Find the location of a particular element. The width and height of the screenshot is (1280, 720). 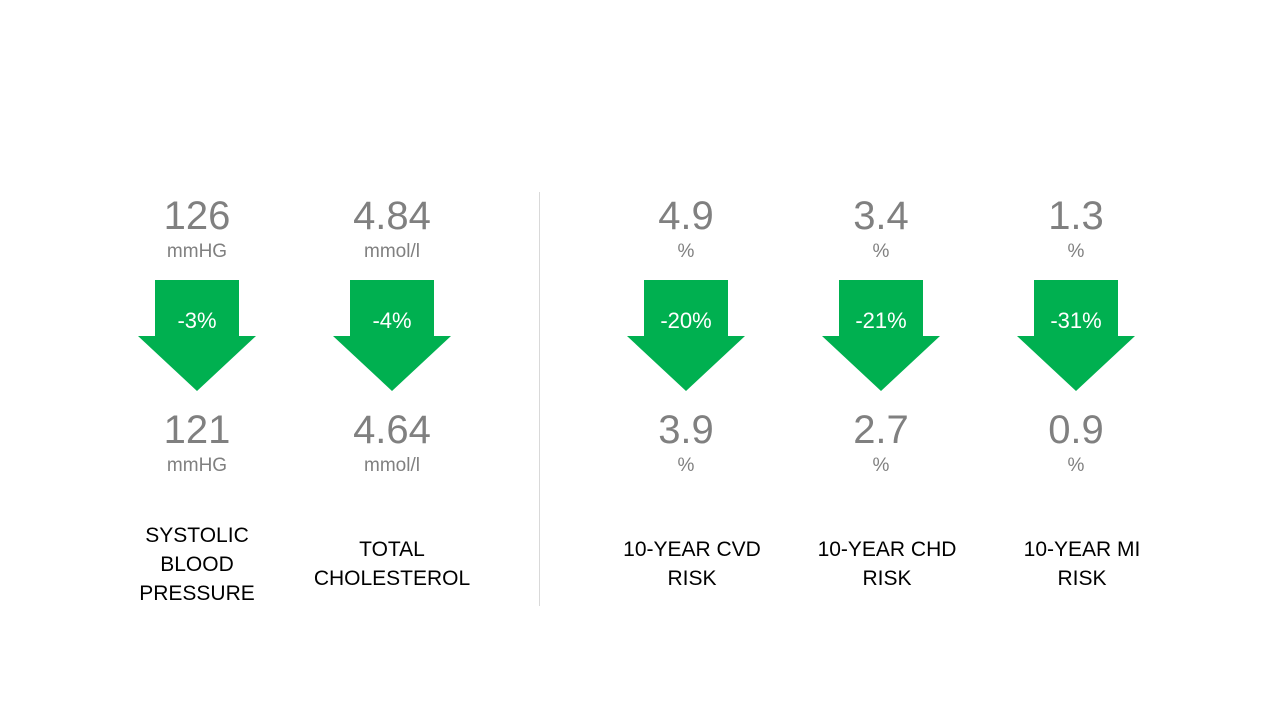

change-percent: -20% is located at coordinates (686, 320).